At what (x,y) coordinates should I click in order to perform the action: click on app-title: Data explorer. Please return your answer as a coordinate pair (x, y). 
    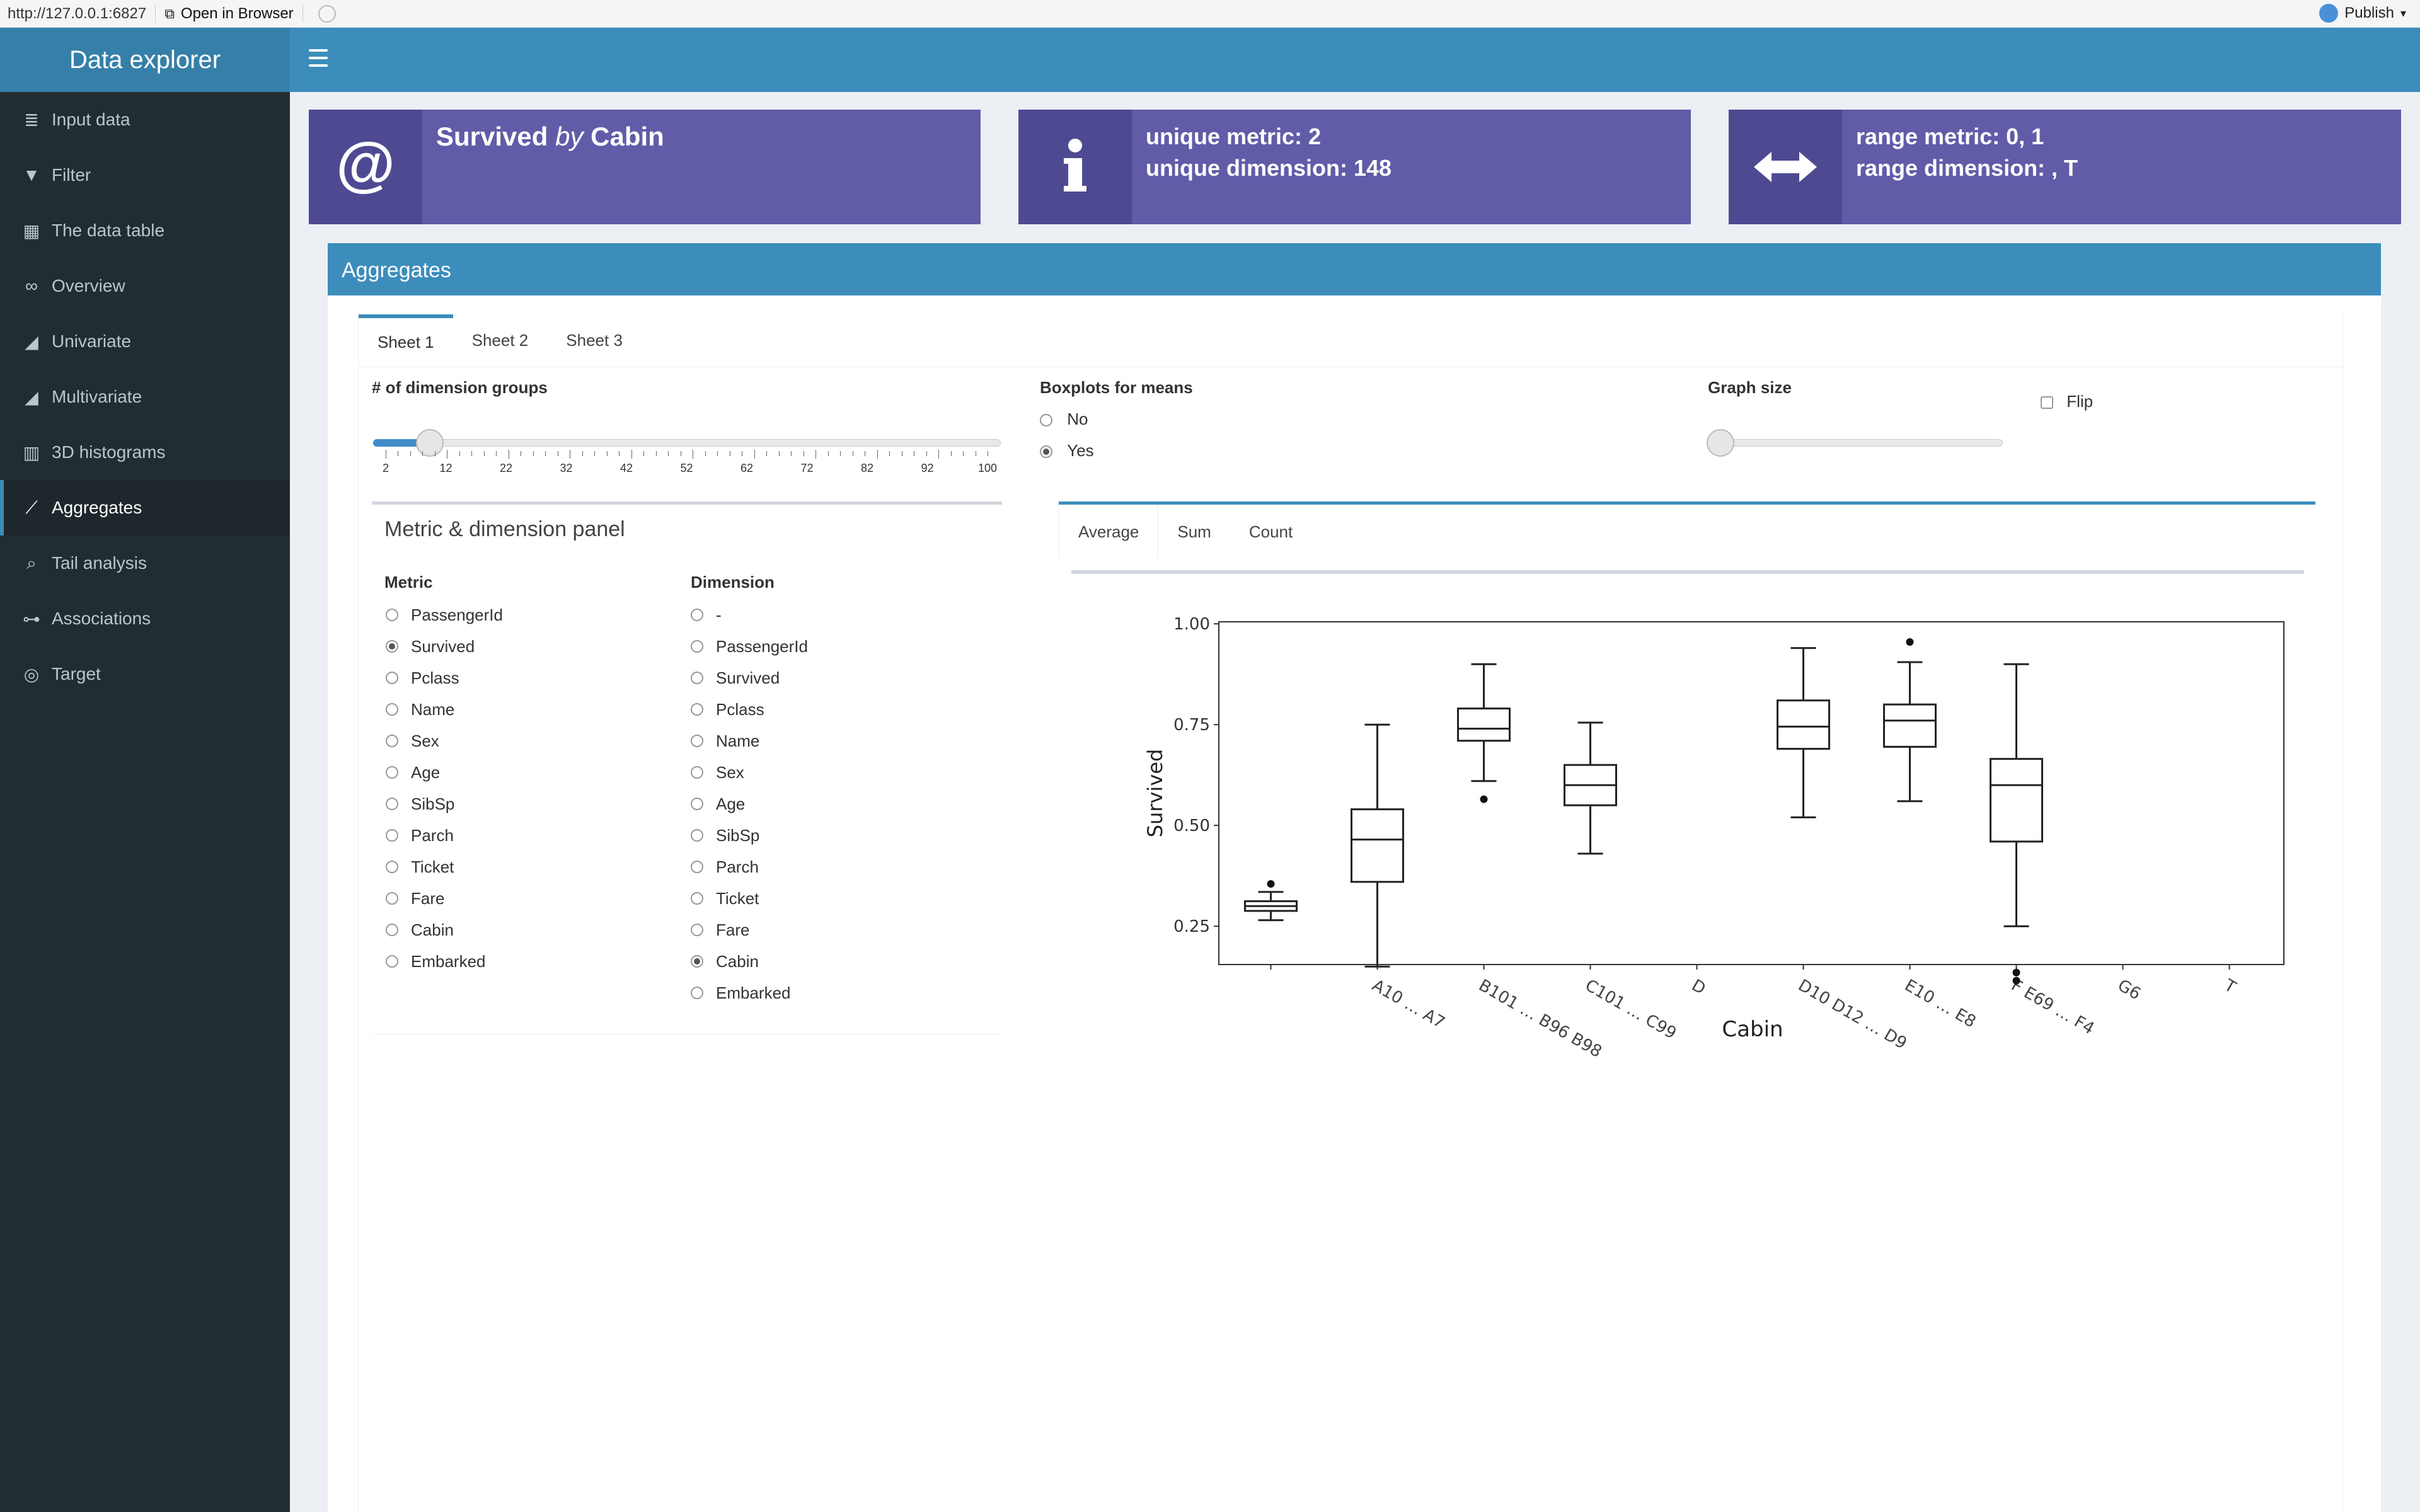
    Looking at the image, I should click on (145, 60).